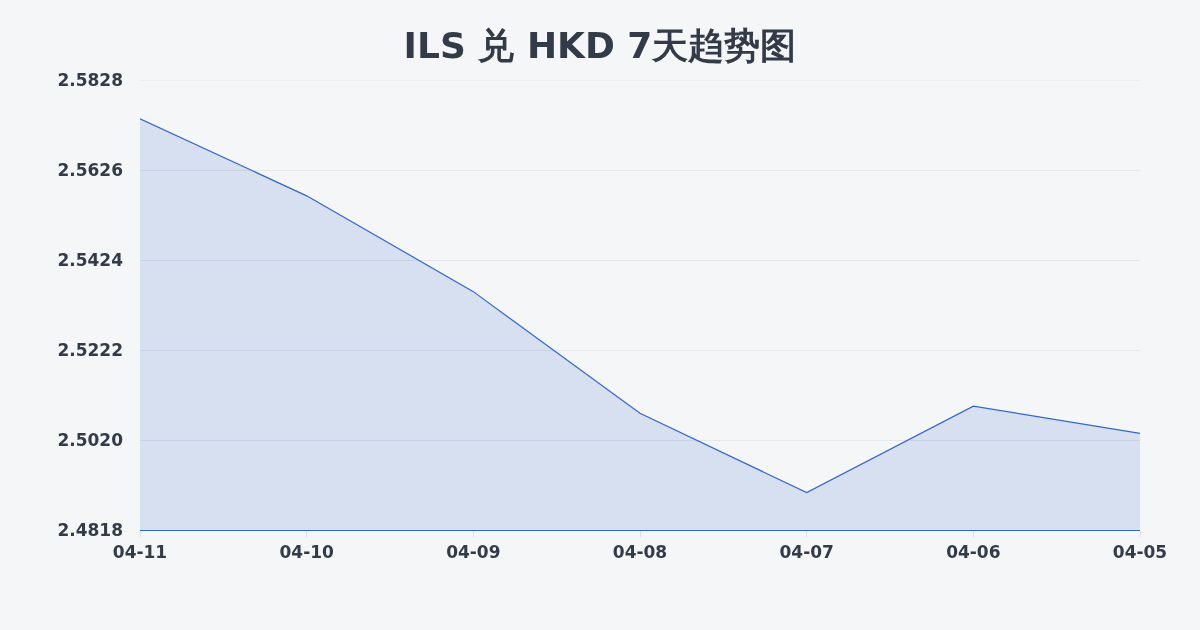 Image resolution: width=1200 pixels, height=630 pixels. I want to click on y-tick-label: 2.5626, so click(90, 169).